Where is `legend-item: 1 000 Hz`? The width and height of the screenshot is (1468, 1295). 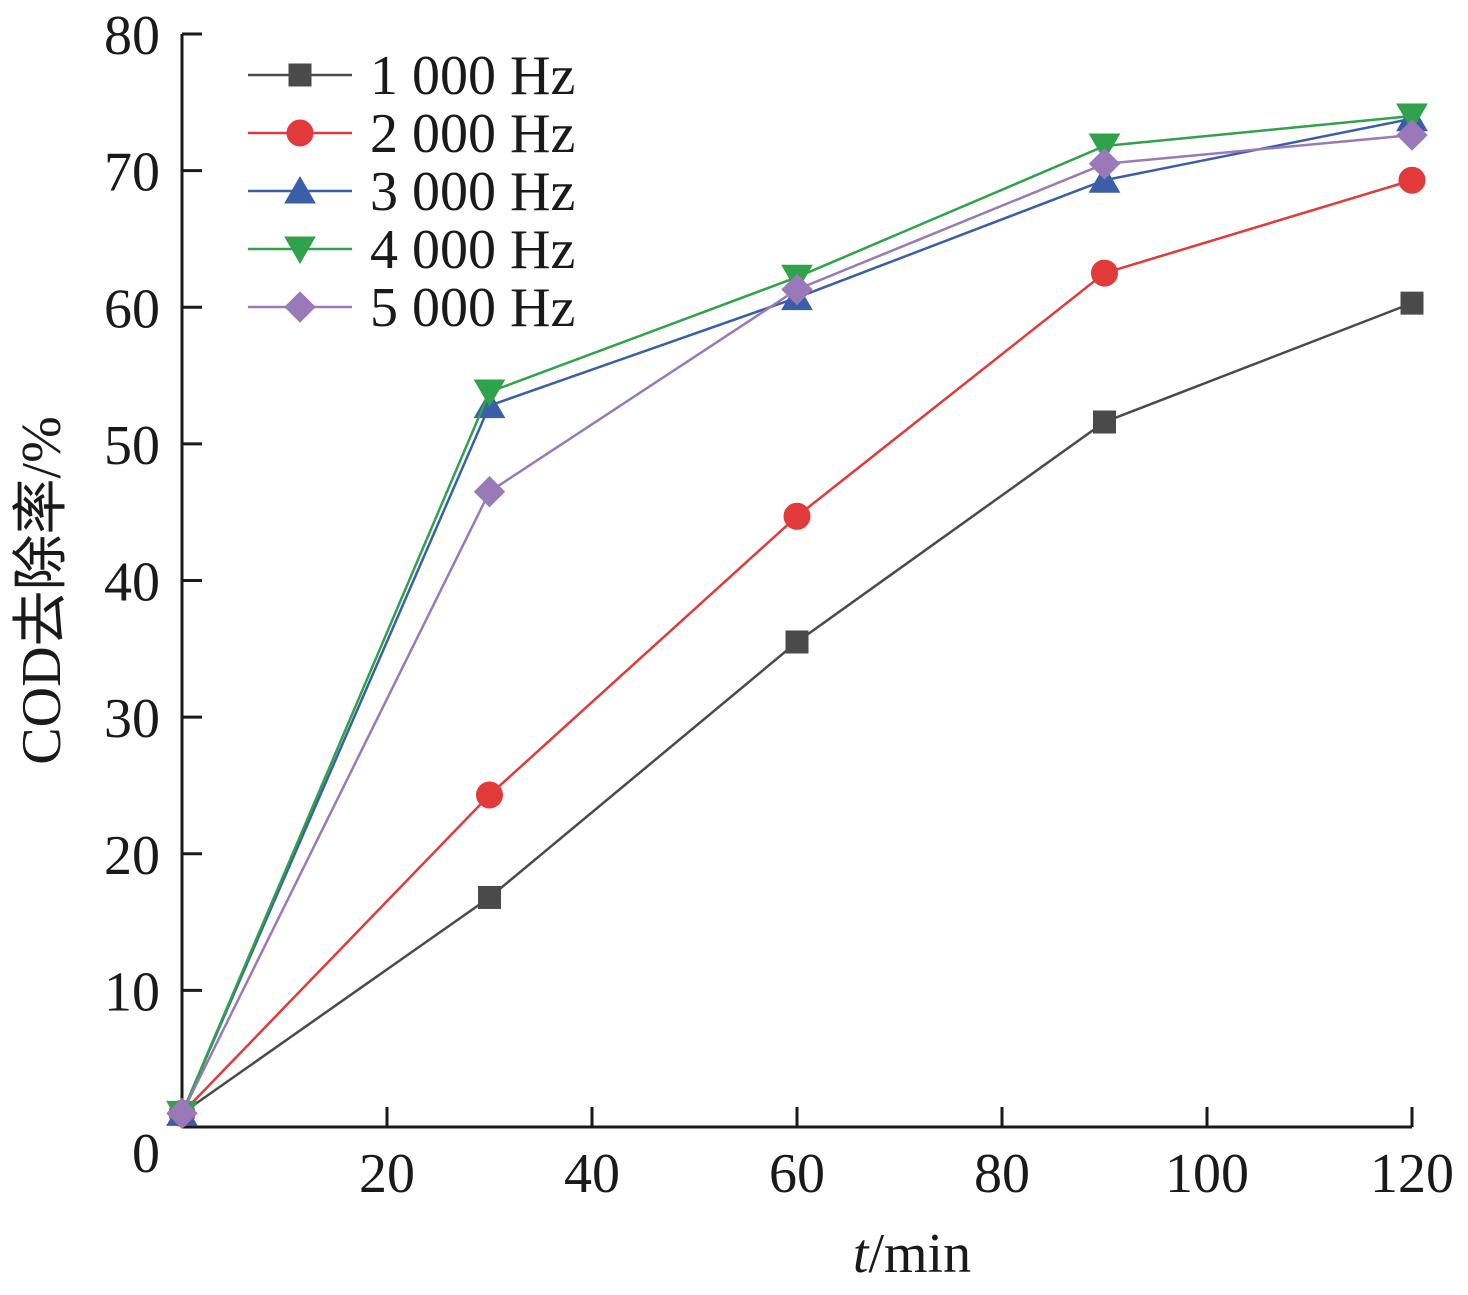
legend-item: 1 000 Hz is located at coordinates (411, 76).